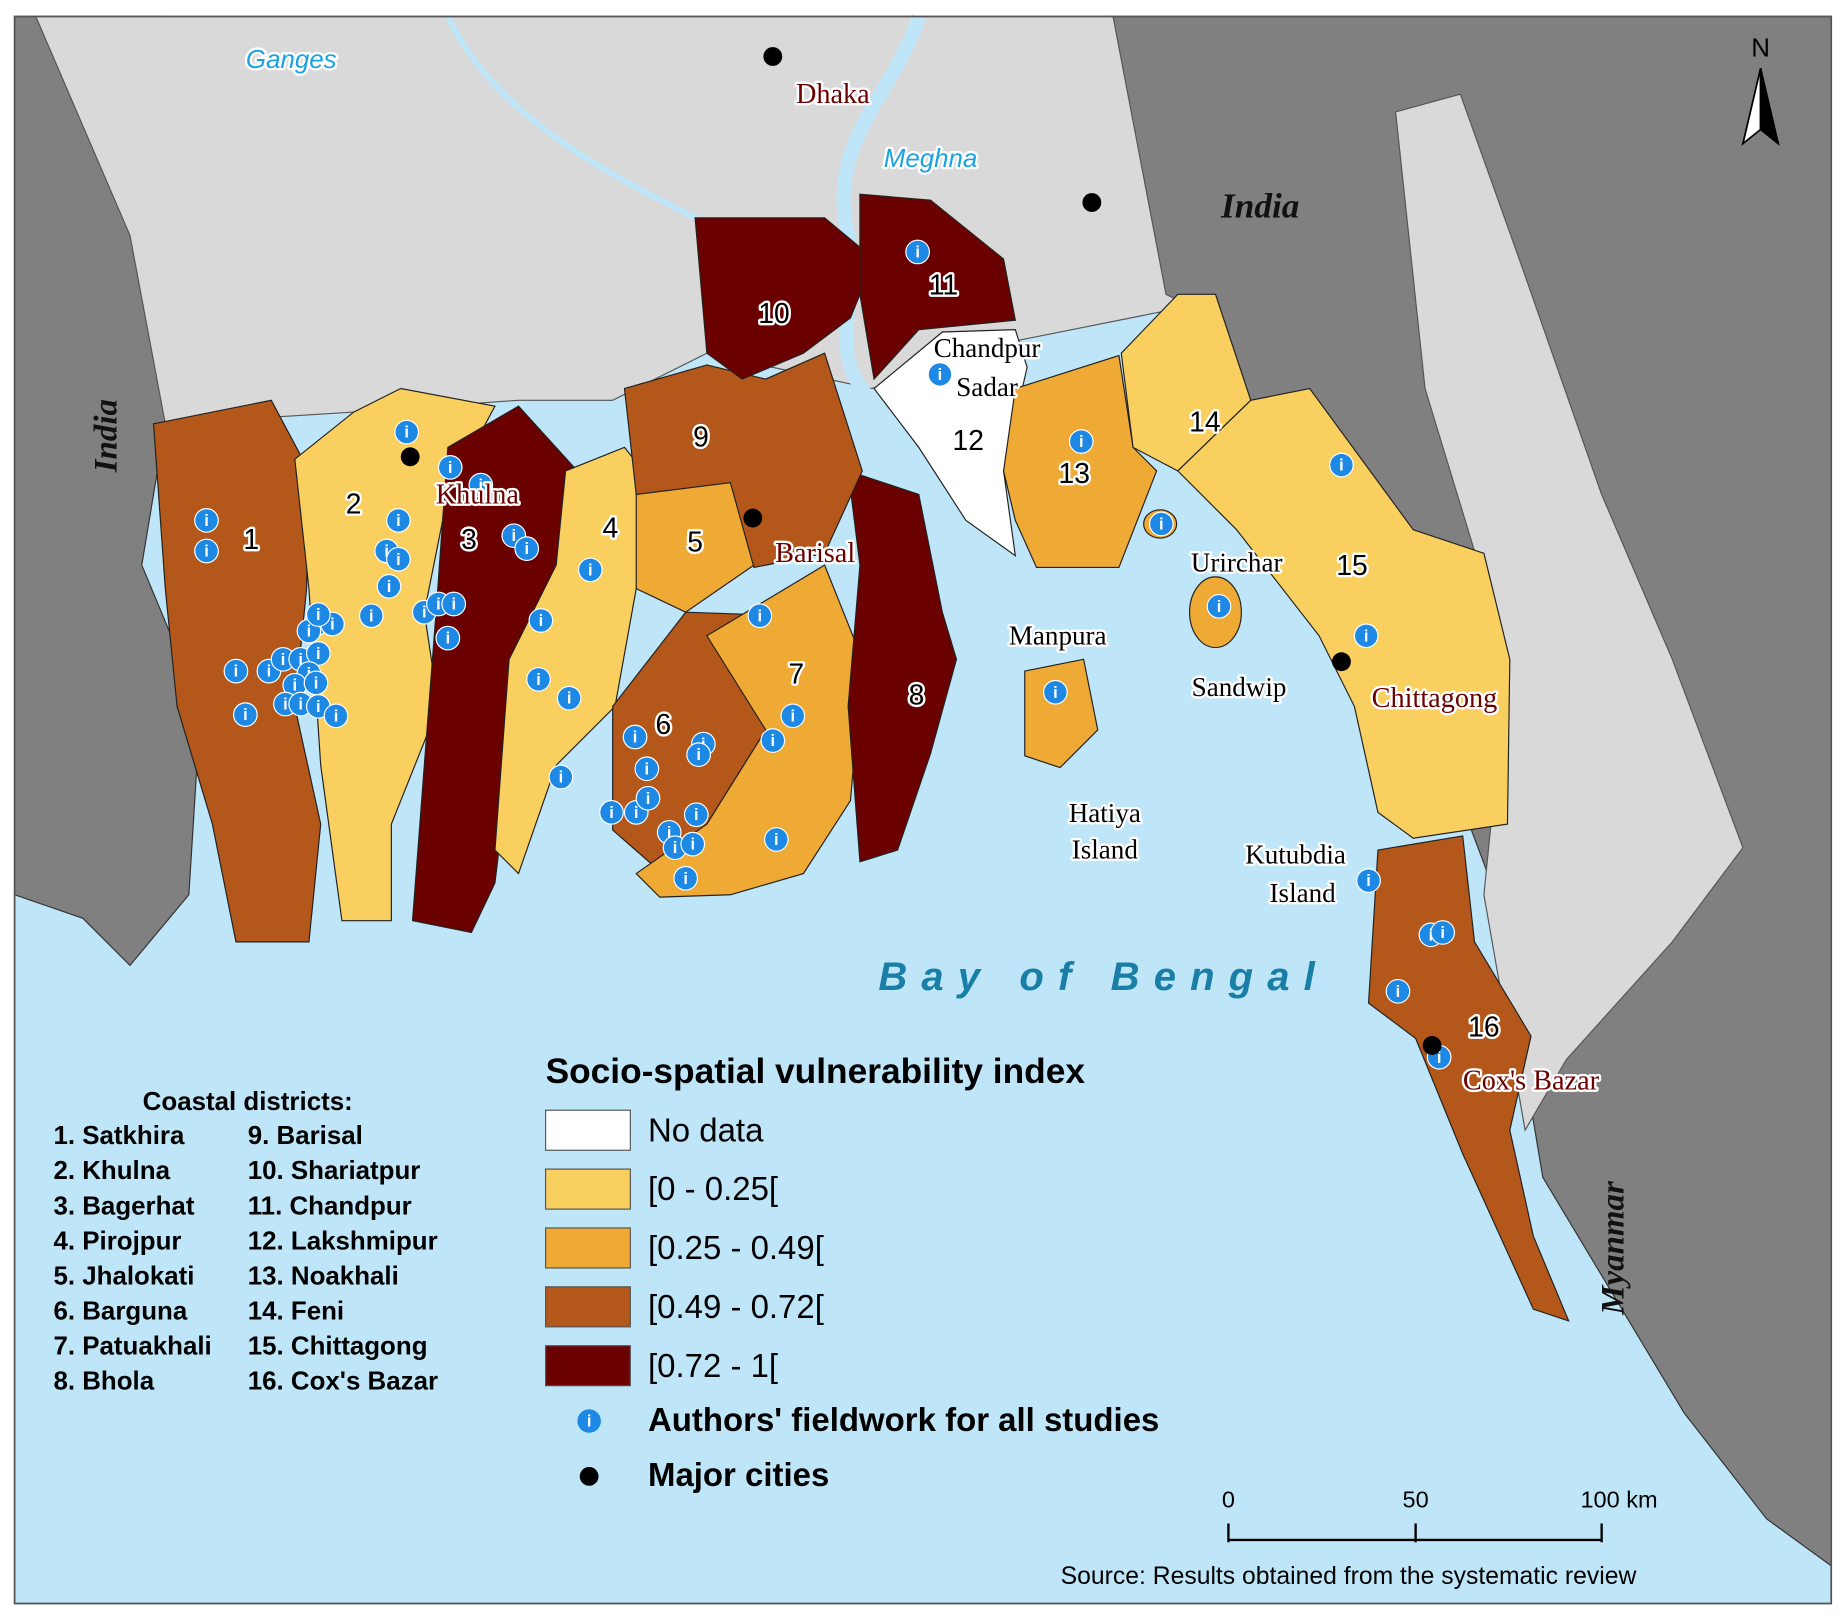  Describe the element at coordinates (478, 494) in the screenshot. I see `city-label: Khulna` at that location.